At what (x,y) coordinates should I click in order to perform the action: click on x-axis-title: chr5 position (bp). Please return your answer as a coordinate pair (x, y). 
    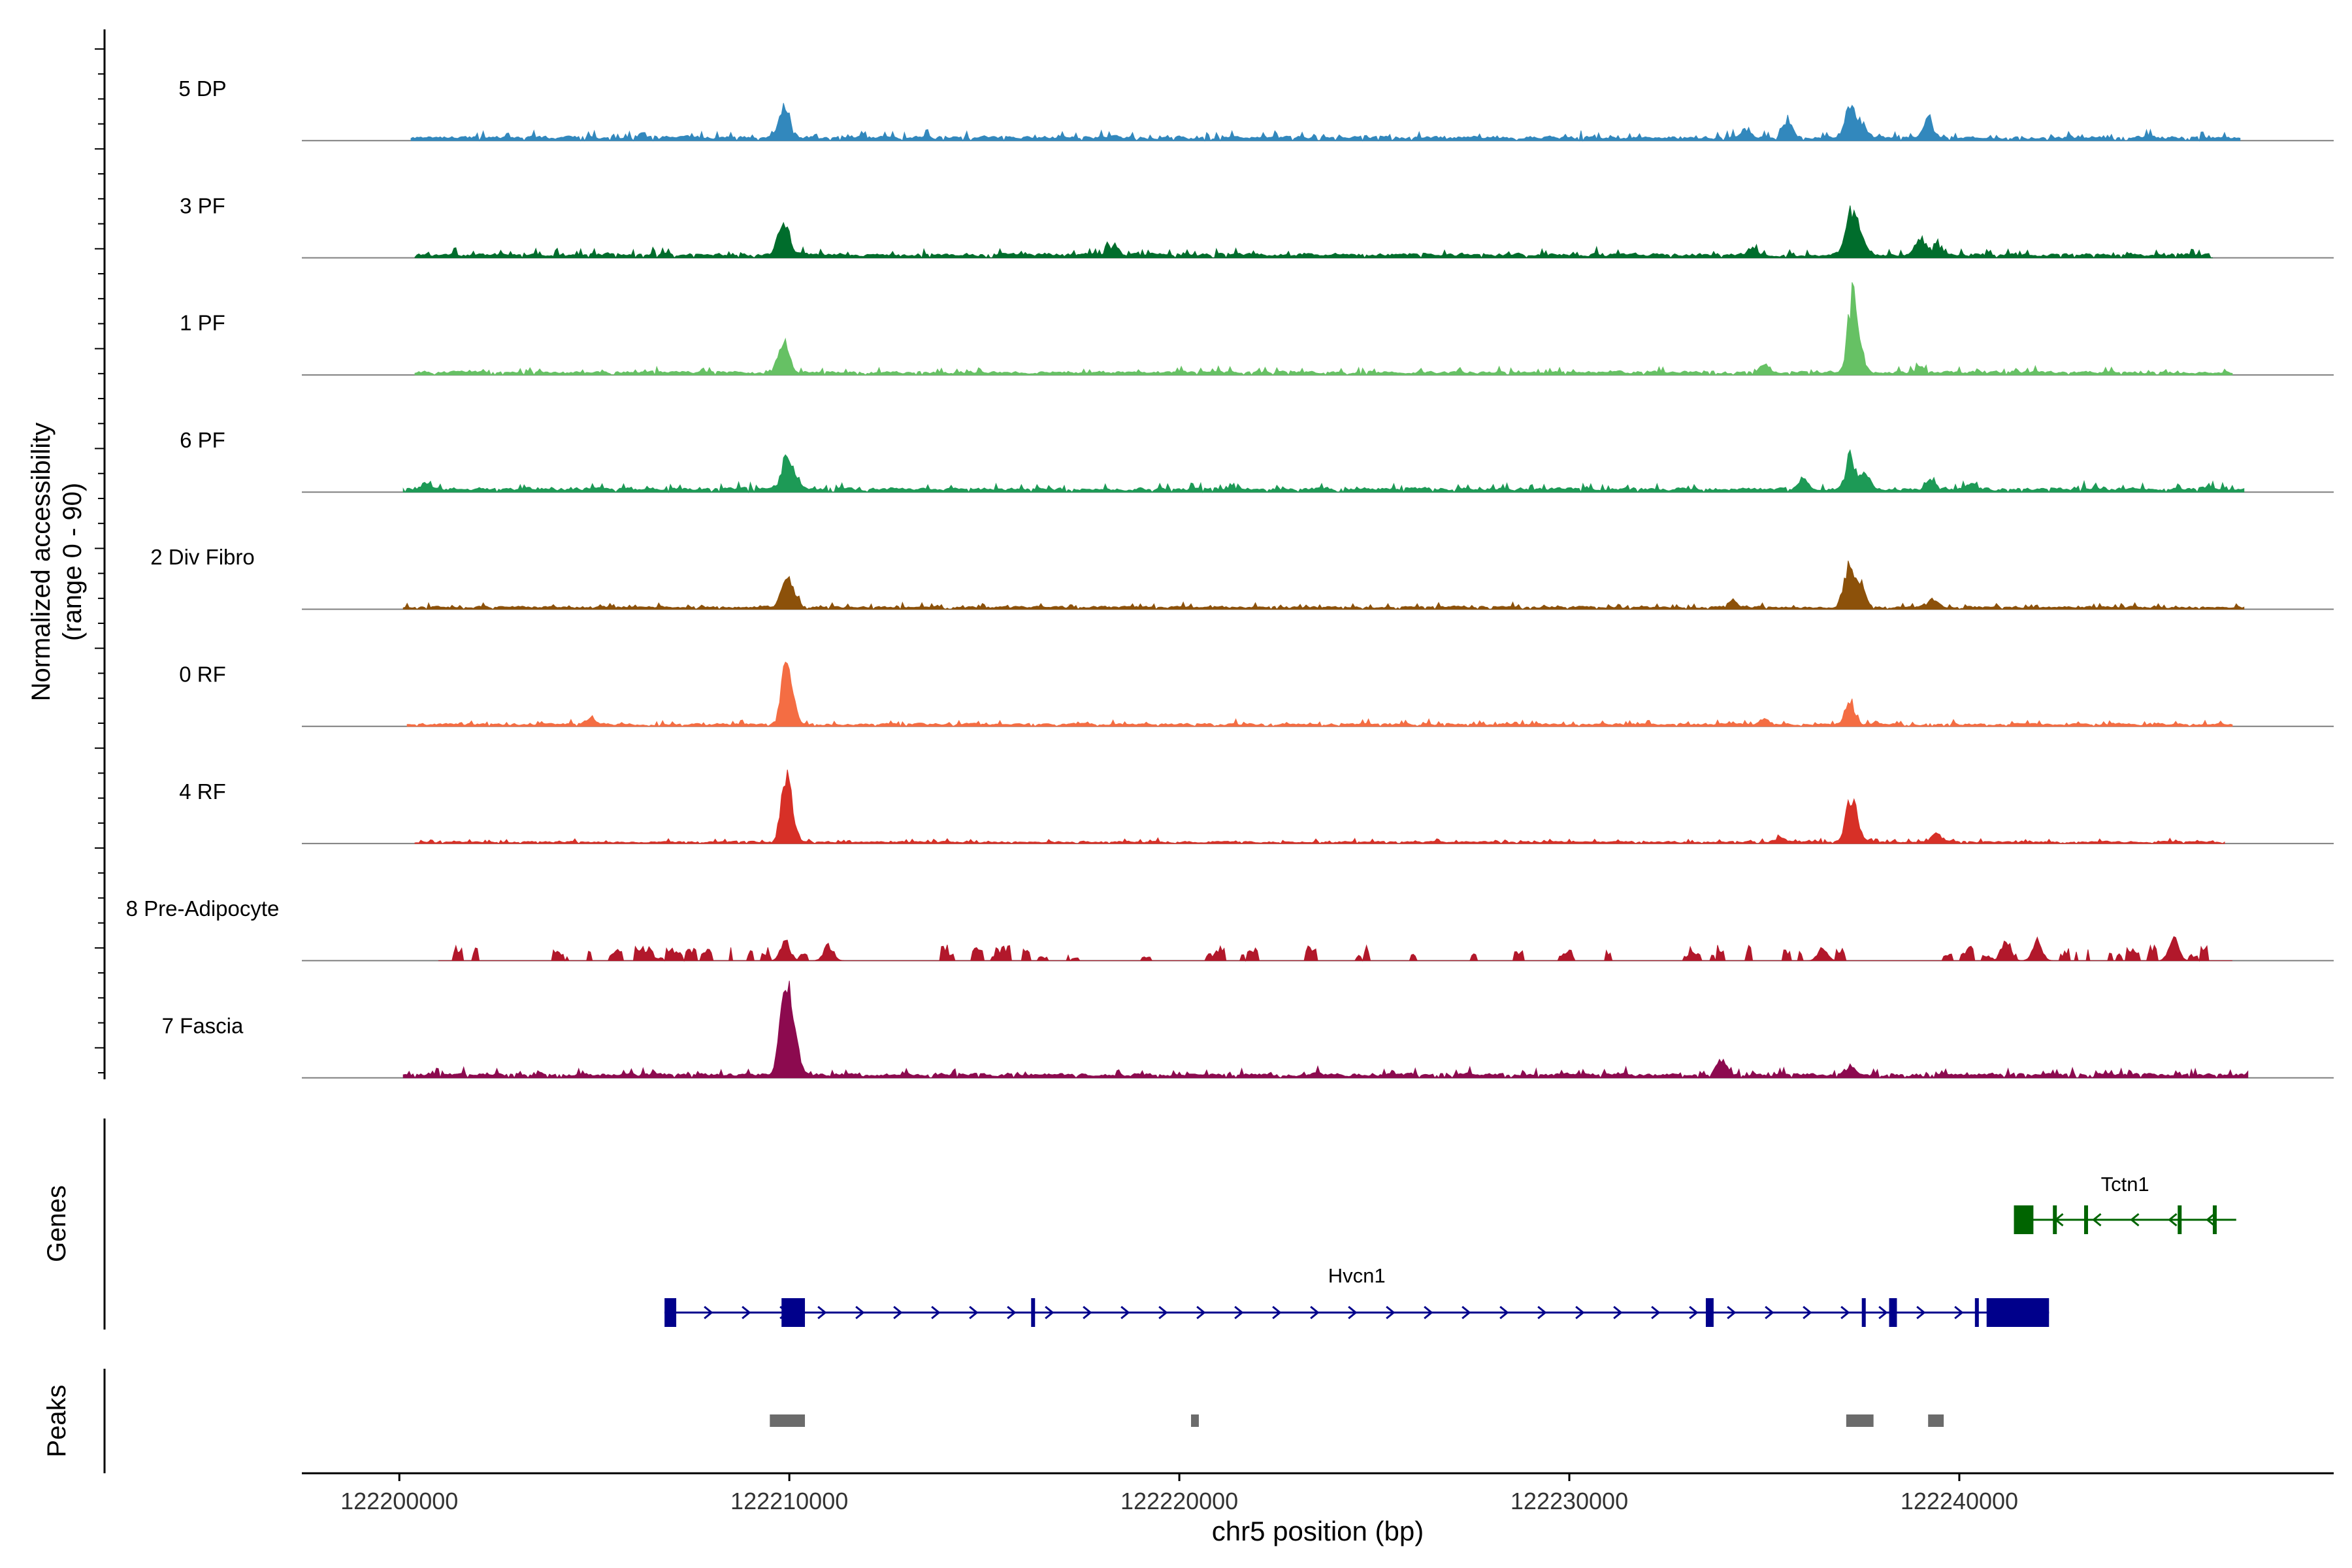
    Looking at the image, I should click on (1318, 1531).